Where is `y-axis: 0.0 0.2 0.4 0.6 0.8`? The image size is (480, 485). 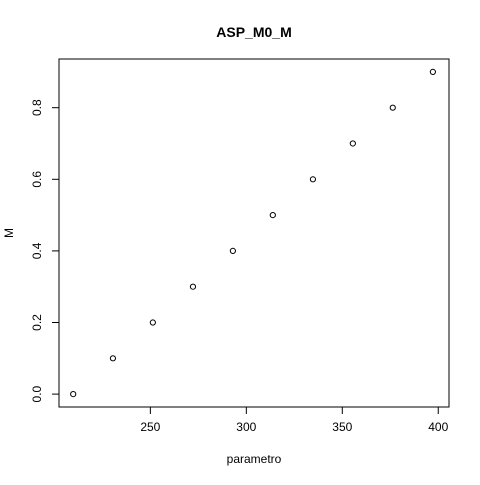
y-axis: 0.0 0.2 0.4 0.6 0.8 is located at coordinates (44, 250).